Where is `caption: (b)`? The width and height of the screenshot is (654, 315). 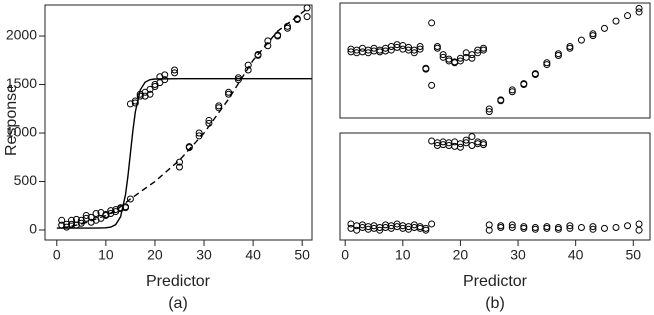
caption: (b) is located at coordinates (495, 303).